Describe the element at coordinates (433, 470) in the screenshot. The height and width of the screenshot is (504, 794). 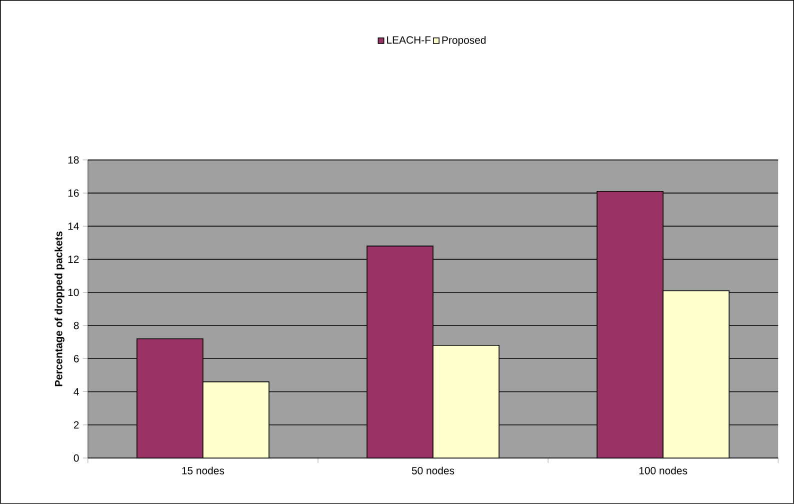
I see `x-tick-label: 50 nodes` at that location.